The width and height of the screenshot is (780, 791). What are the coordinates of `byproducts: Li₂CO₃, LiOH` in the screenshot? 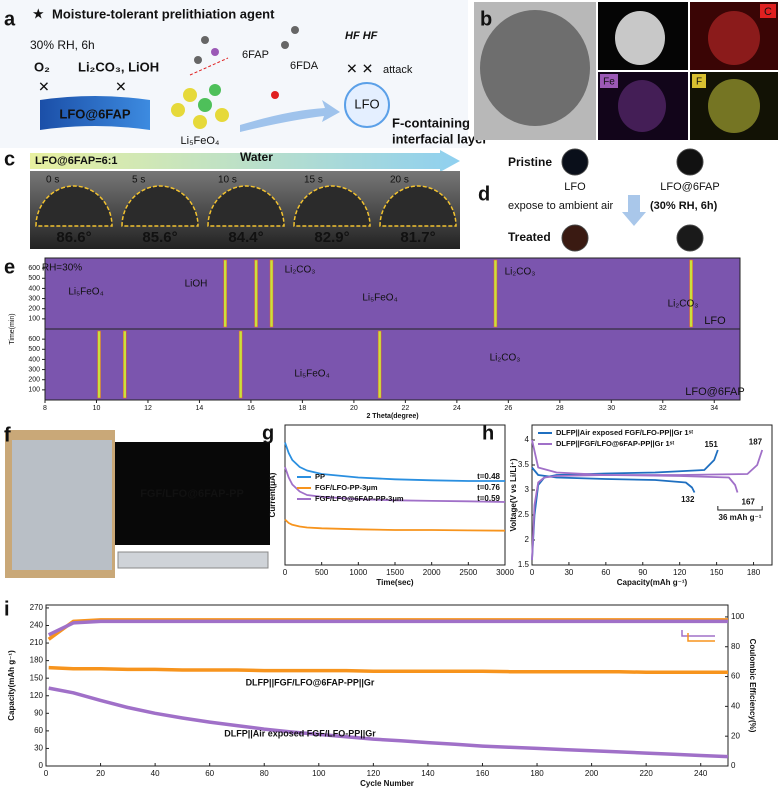 It's located at (118, 66).